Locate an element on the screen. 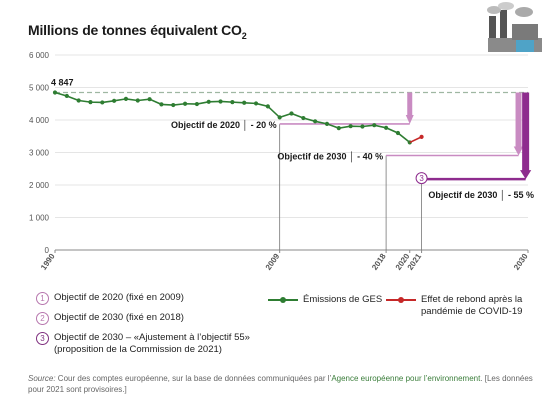 The width and height of the screenshot is (546, 408). source-agency-link: Agence européenne pour l’environnement is located at coordinates (406, 378).